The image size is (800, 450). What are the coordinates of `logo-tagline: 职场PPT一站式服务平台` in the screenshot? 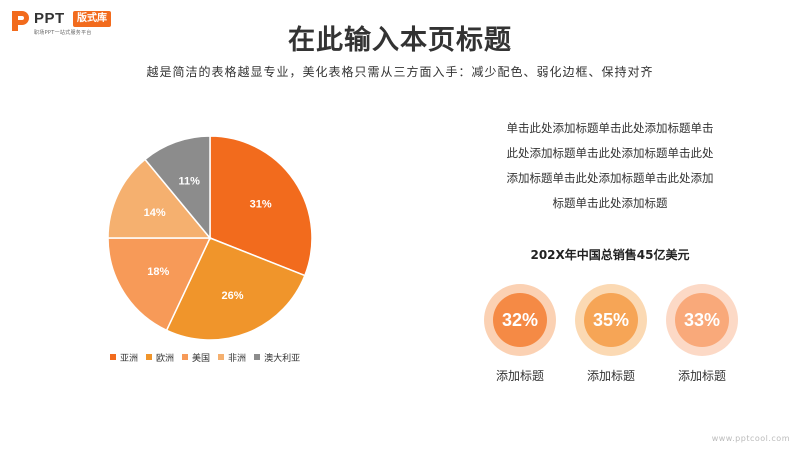 It's located at (63, 33).